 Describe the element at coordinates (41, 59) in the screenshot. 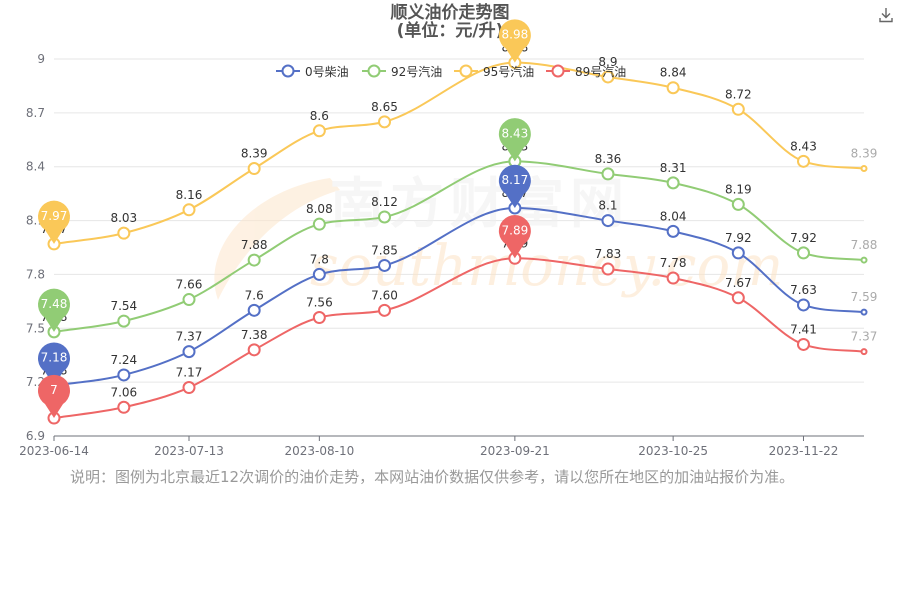

I see `y-tick-label: 9` at that location.